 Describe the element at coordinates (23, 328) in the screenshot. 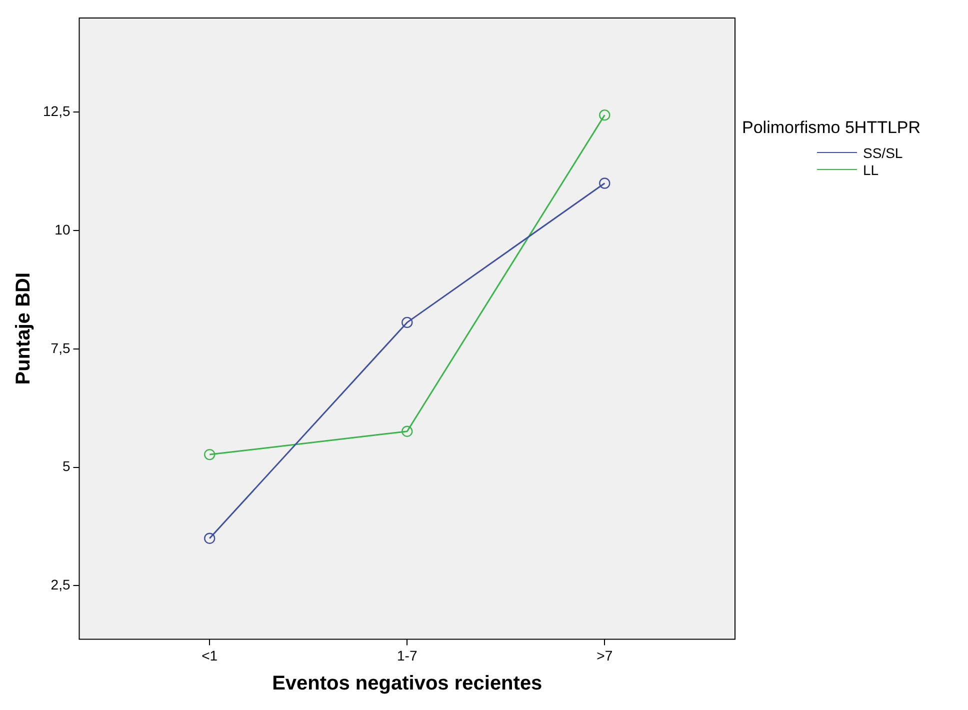

I see `y-axis-title: Puntaje BDI` at that location.